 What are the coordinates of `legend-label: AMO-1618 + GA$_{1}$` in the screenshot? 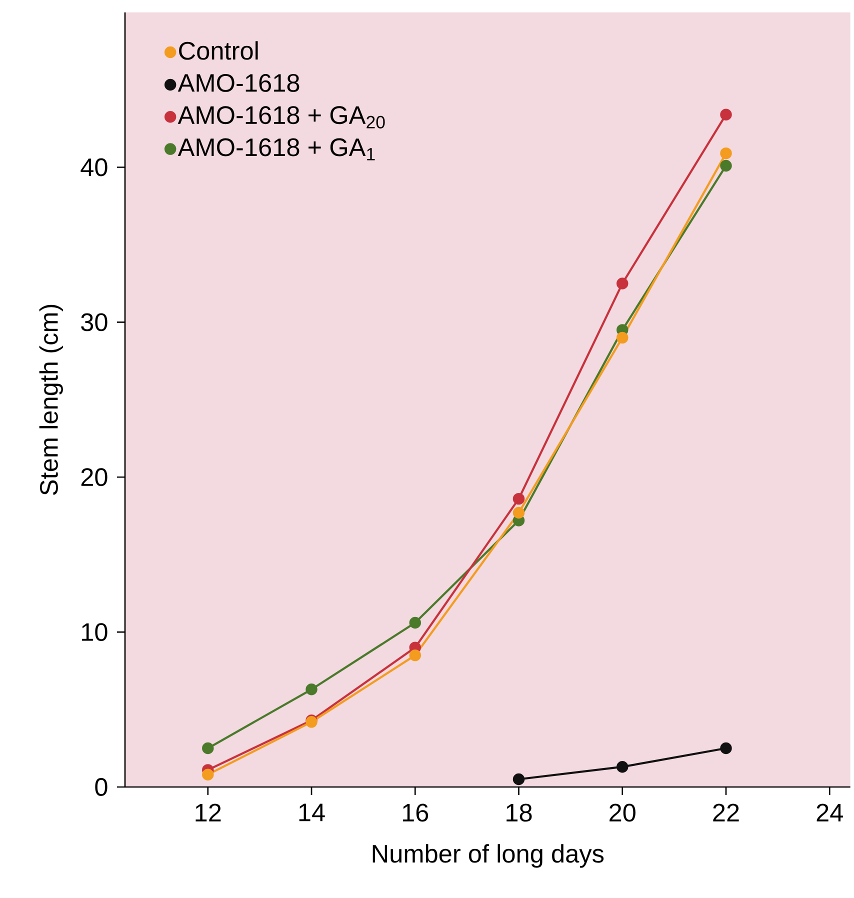 It's located at (276, 149).